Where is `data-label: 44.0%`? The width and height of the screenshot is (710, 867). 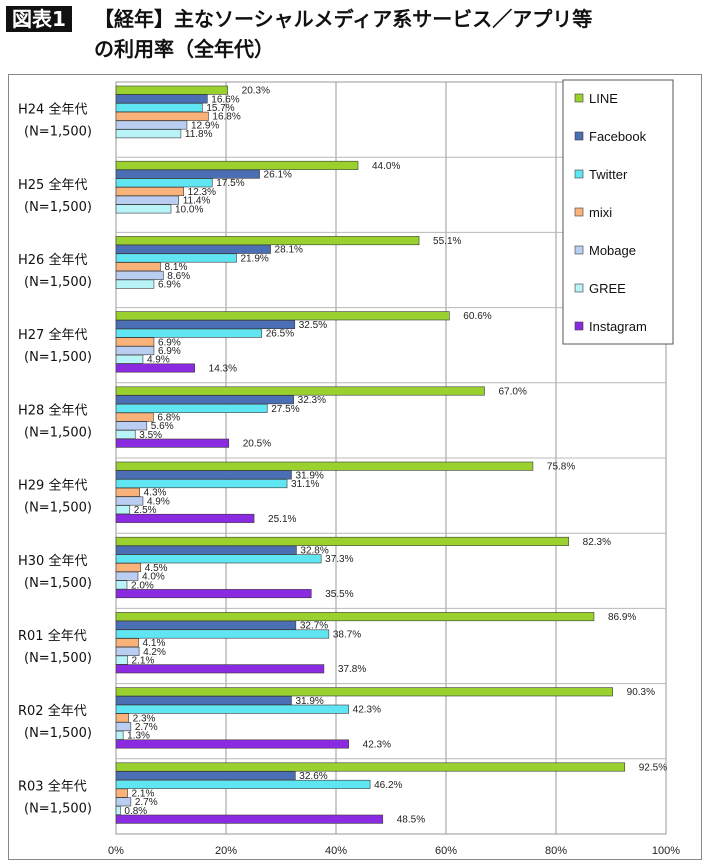
data-label: 44.0% is located at coordinates (386, 166).